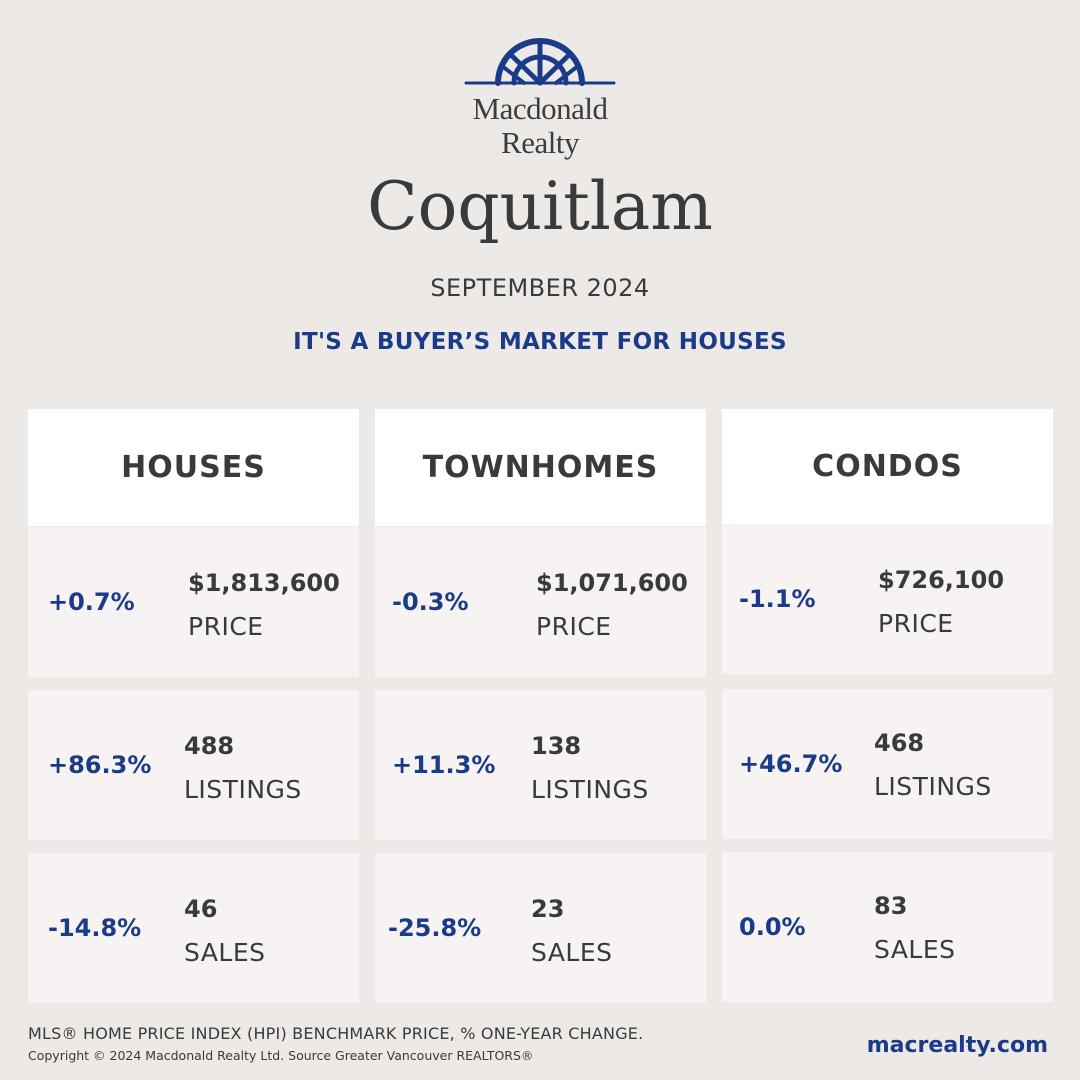 The width and height of the screenshot is (1080, 1080). What do you see at coordinates (540, 288) in the screenshot?
I see `period-label: SEPTEMBER 2024` at bounding box center [540, 288].